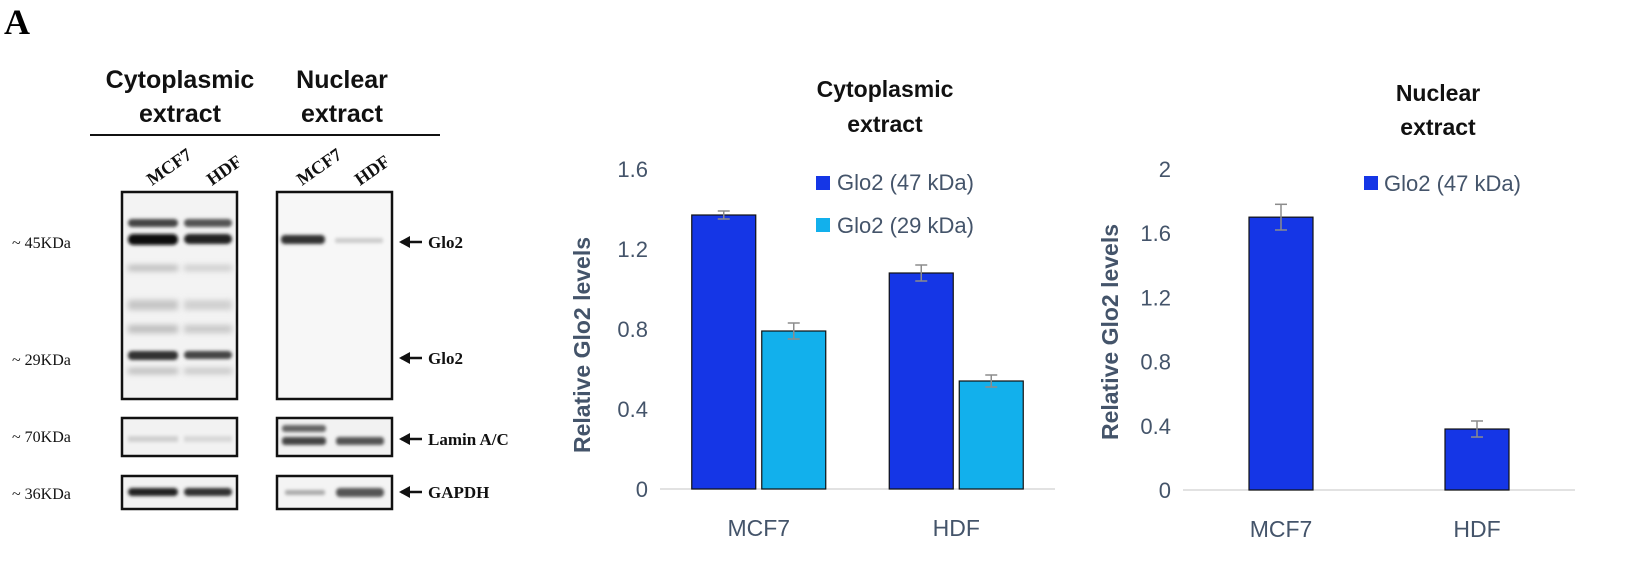 Image resolution: width=1636 pixels, height=562 pixels. Describe the element at coordinates (180, 296) in the screenshot. I see `bands-cyto-glo2` at that location.